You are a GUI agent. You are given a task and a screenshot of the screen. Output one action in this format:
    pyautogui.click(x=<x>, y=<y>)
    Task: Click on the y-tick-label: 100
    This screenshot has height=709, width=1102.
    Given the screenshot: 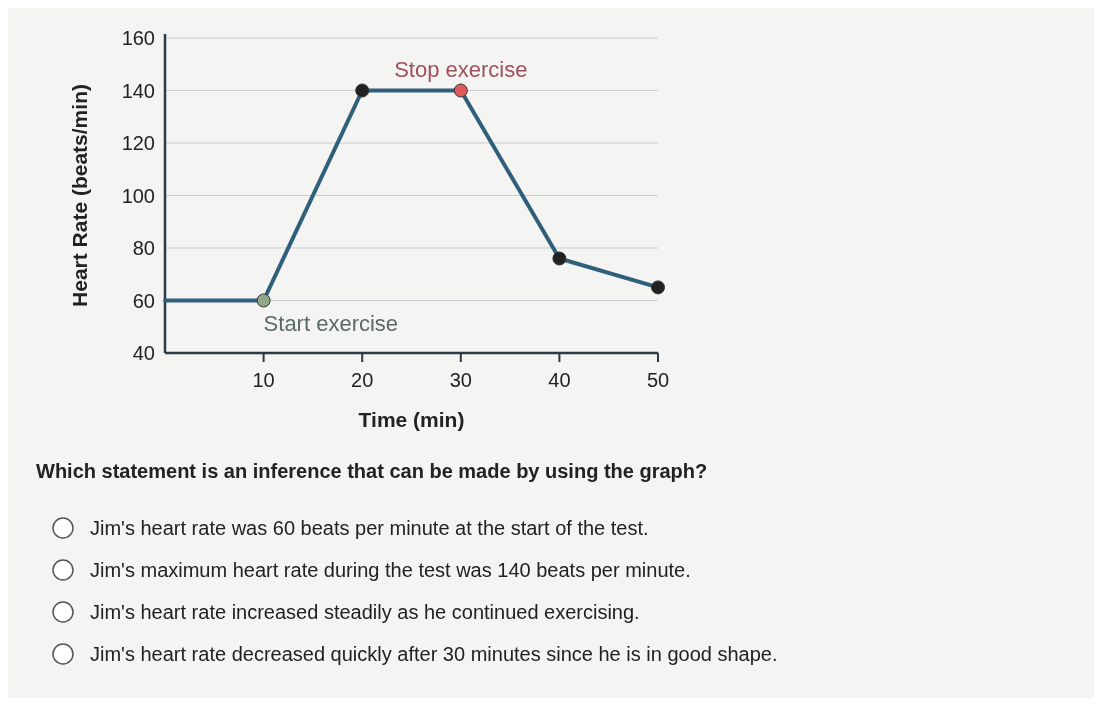 What is the action you would take?
    pyautogui.click(x=138, y=195)
    